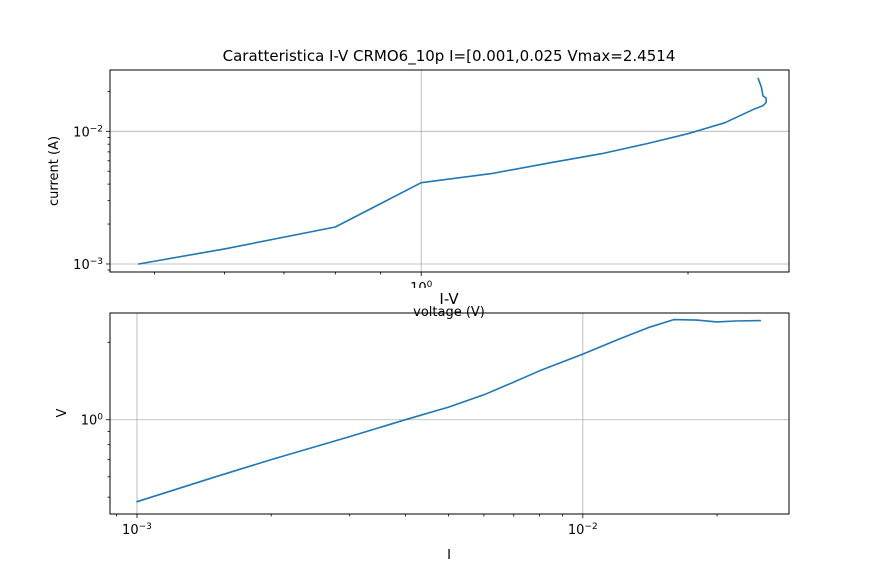 This screenshot has height=578, width=877. What do you see at coordinates (583, 530) in the screenshot?
I see `x-tick-label: 10⁻²` at bounding box center [583, 530].